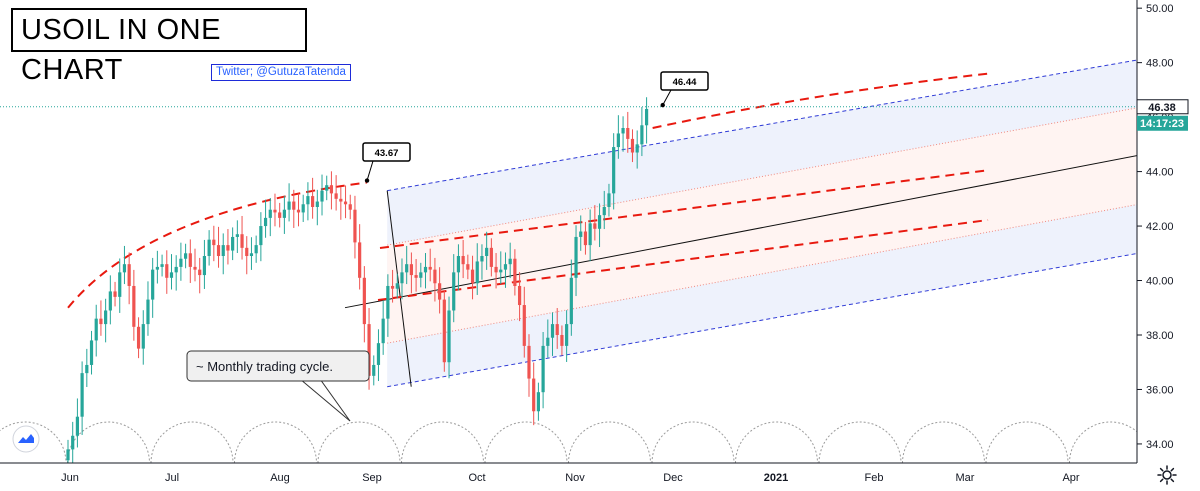  What do you see at coordinates (662, 105) in the screenshot?
I see `annotation-46-44-dot` at bounding box center [662, 105].